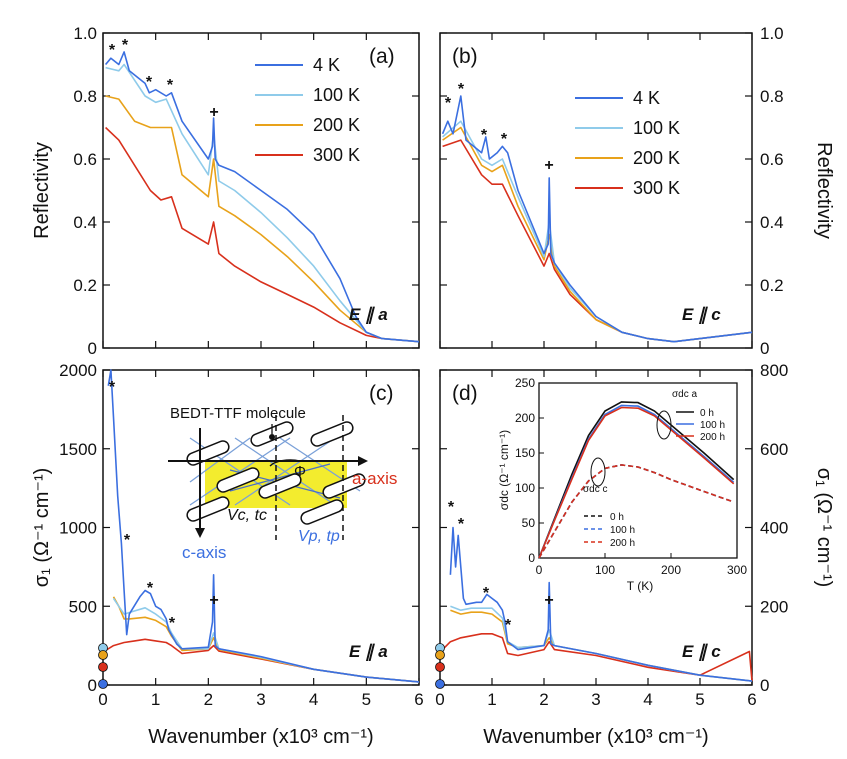 The width and height of the screenshot is (847, 759). What do you see at coordinates (824, 528) in the screenshot?
I see `y-axis-label-d: σ₁ (Ω⁻¹ cm⁻¹)` at bounding box center [824, 528].